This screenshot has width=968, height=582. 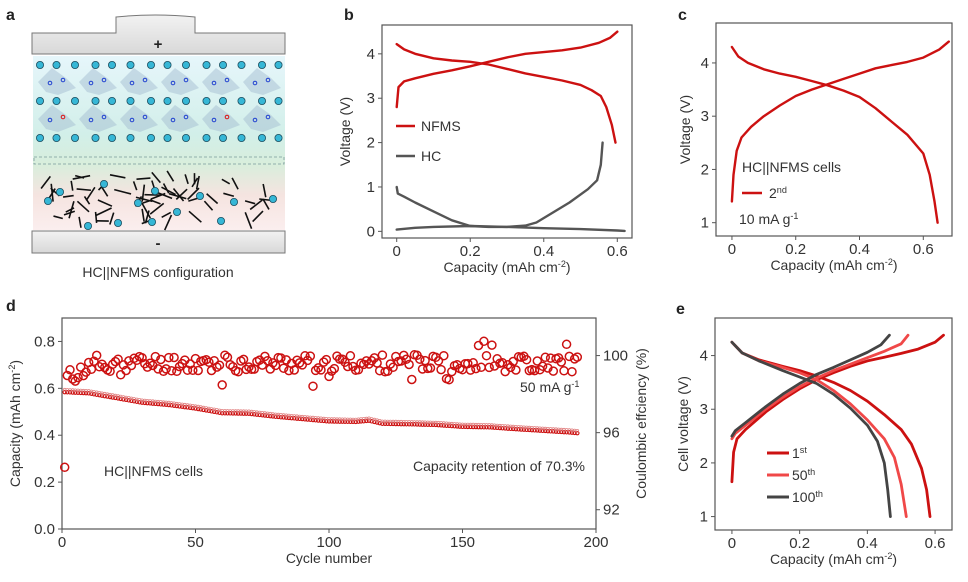 I want to click on panel-label-c: c, so click(x=682, y=15).